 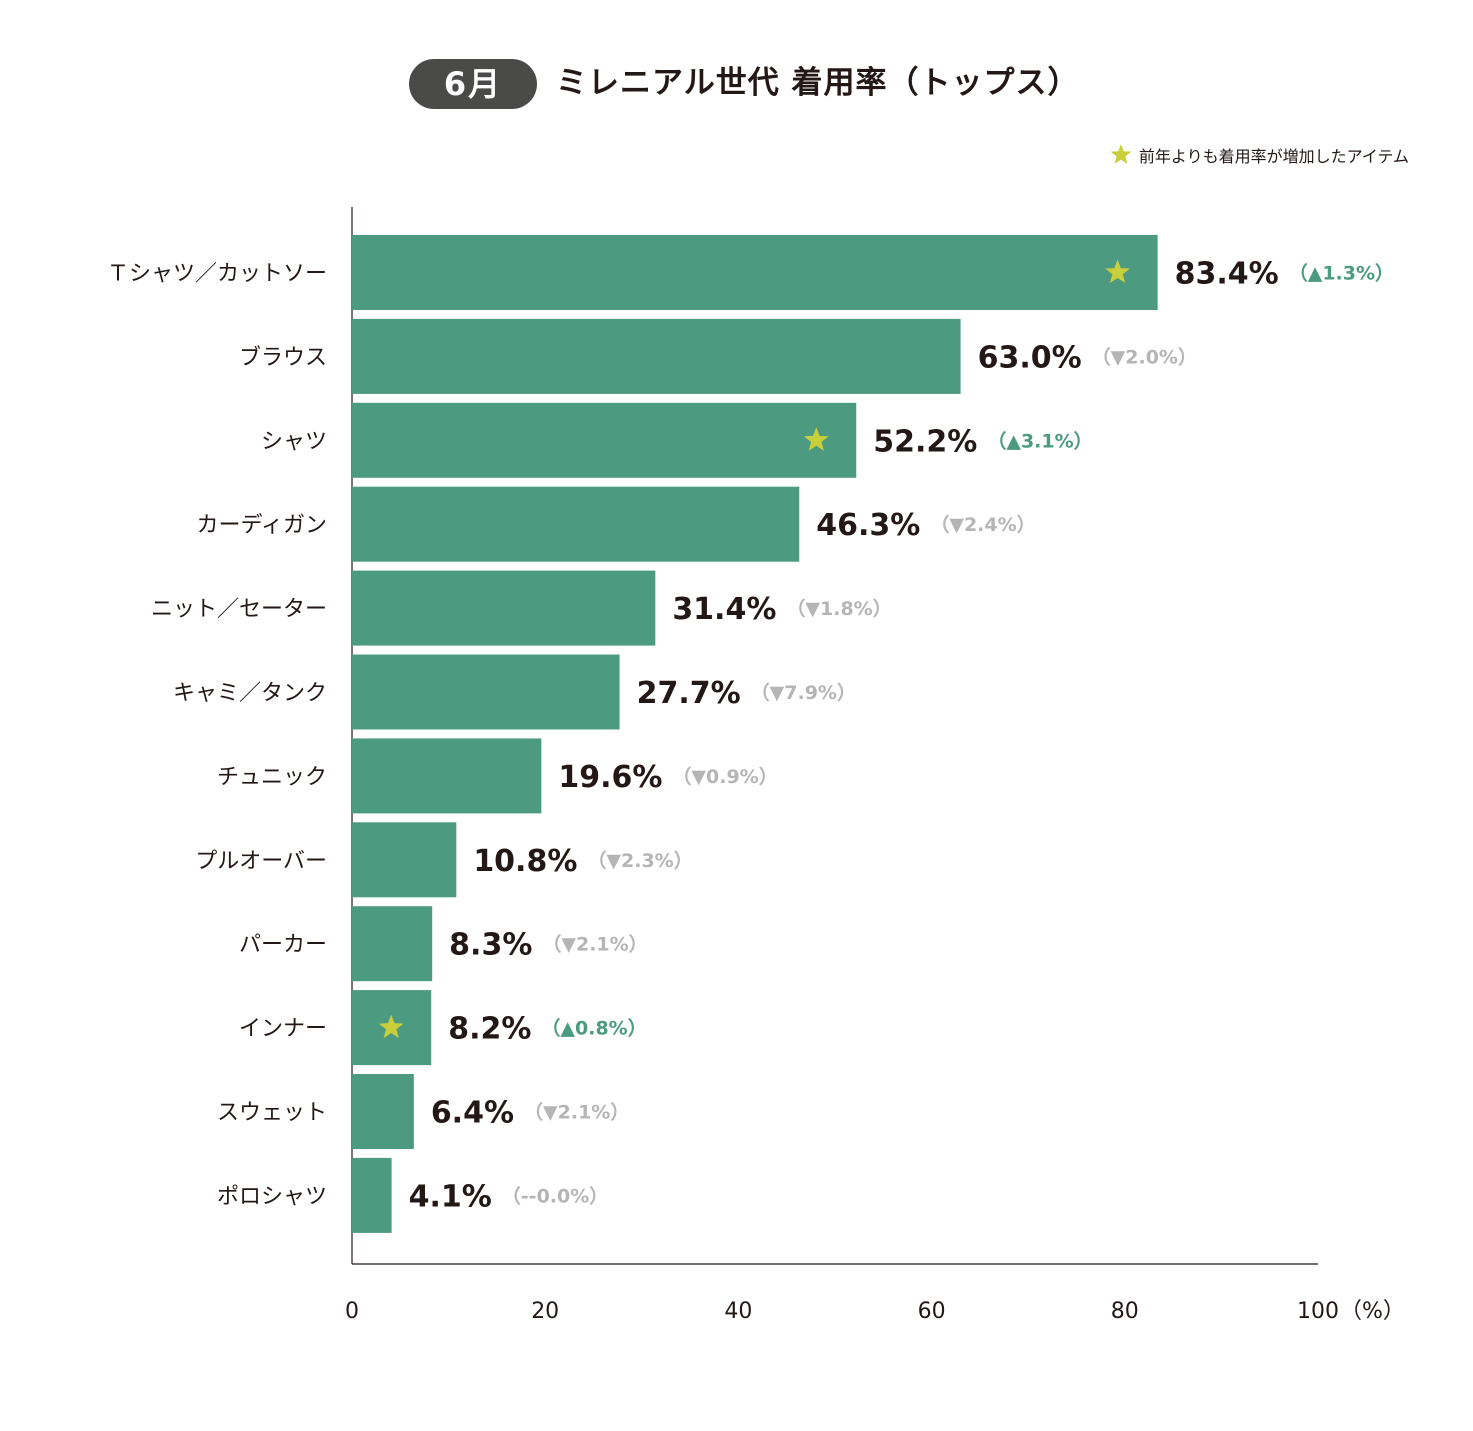 I want to click on category-label: カーディガン, so click(x=262, y=525).